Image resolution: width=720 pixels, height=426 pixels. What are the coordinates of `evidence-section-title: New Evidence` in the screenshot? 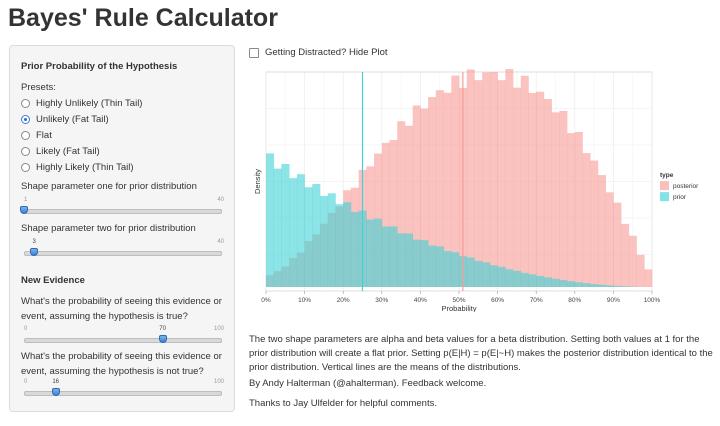 It's located at (53, 280).